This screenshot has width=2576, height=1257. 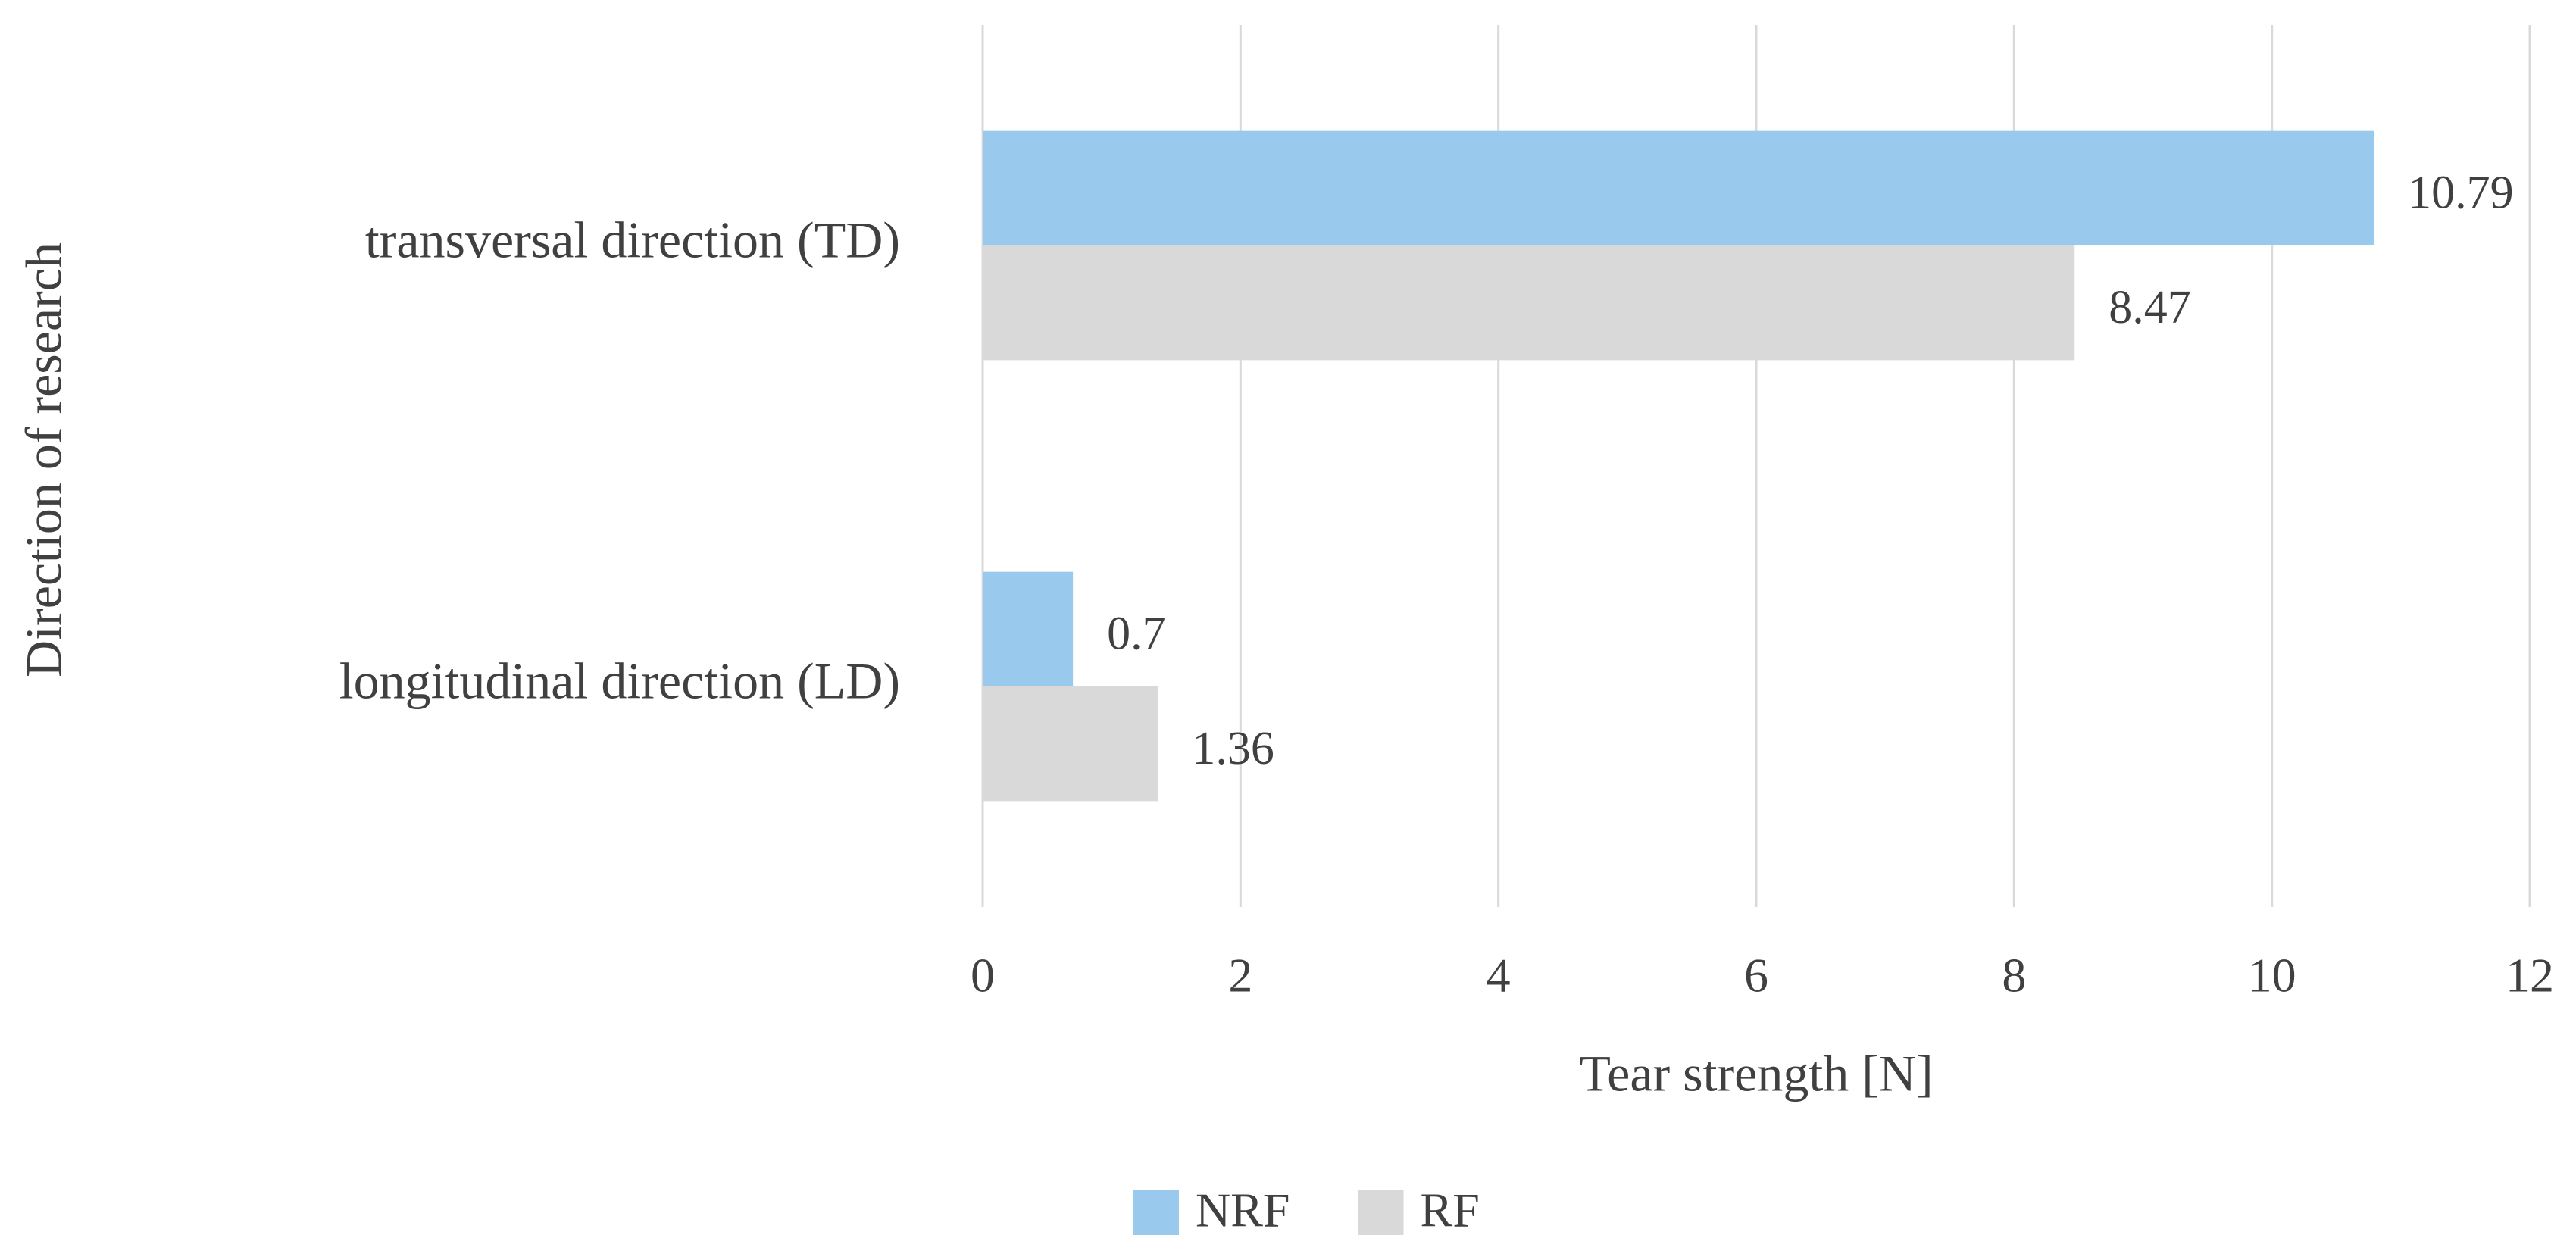 I want to click on x-axis-title: Tear strength [N], so click(x=1756, y=1073).